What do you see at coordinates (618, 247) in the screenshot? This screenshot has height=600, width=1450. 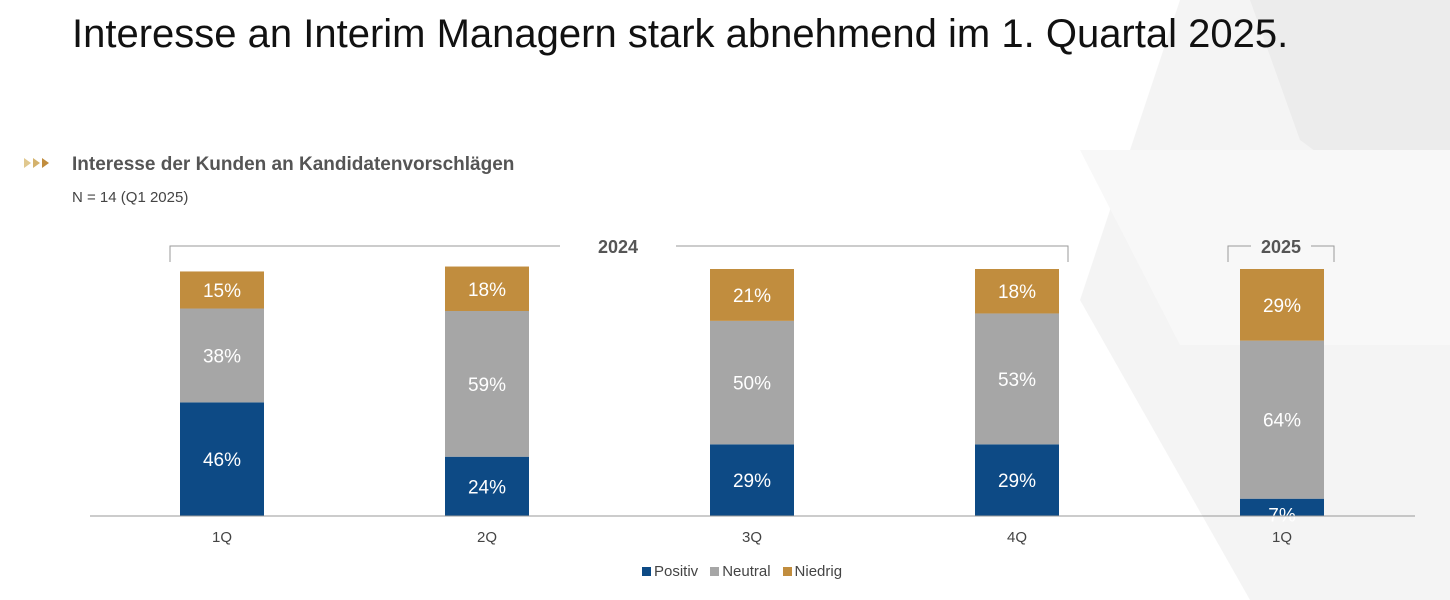 I see `group-label-2024: 2024` at bounding box center [618, 247].